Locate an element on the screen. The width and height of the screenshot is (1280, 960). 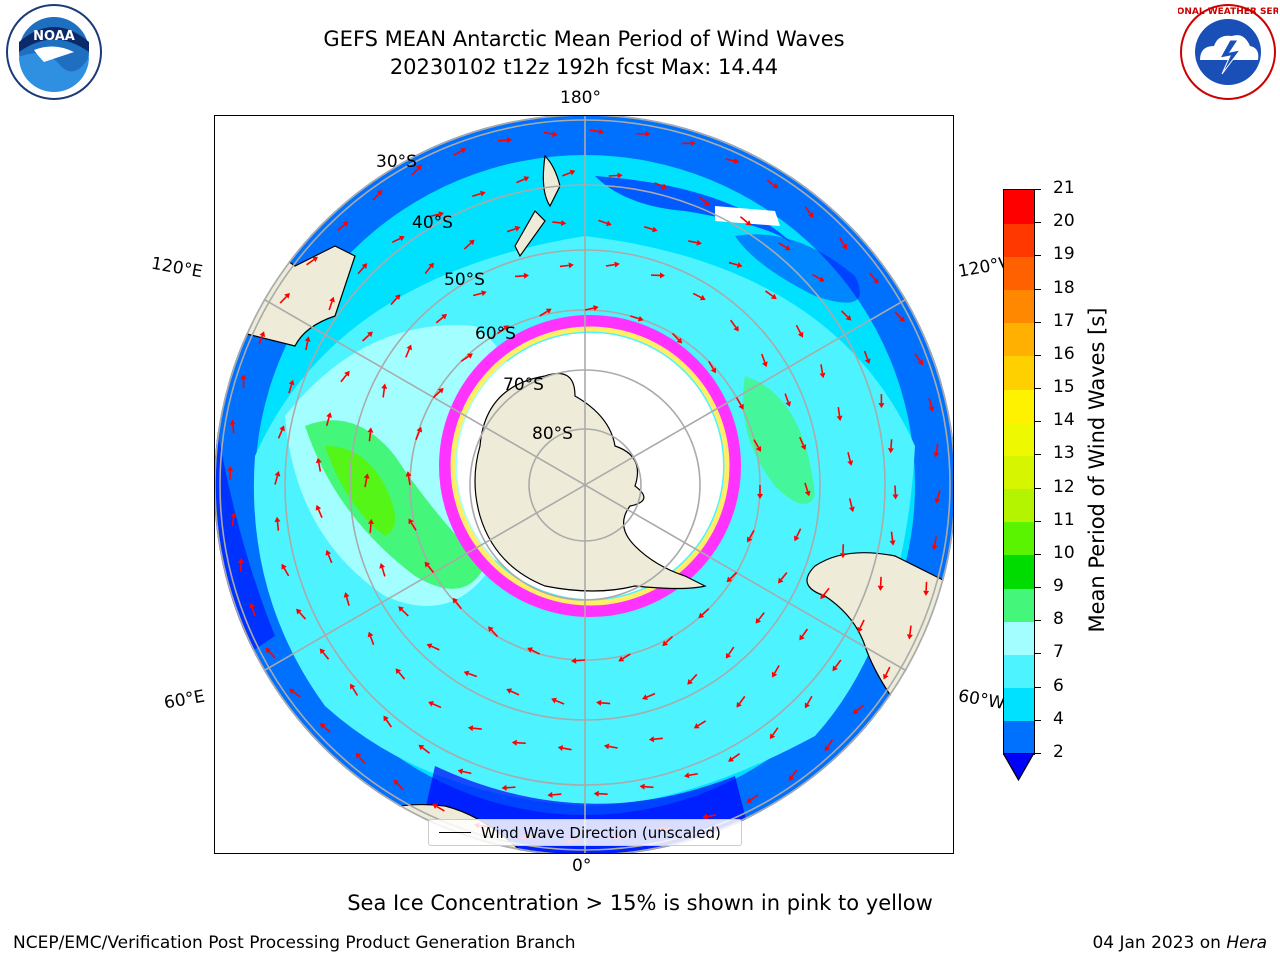
colorbar-tick-label: 4 is located at coordinates (1058, 718).